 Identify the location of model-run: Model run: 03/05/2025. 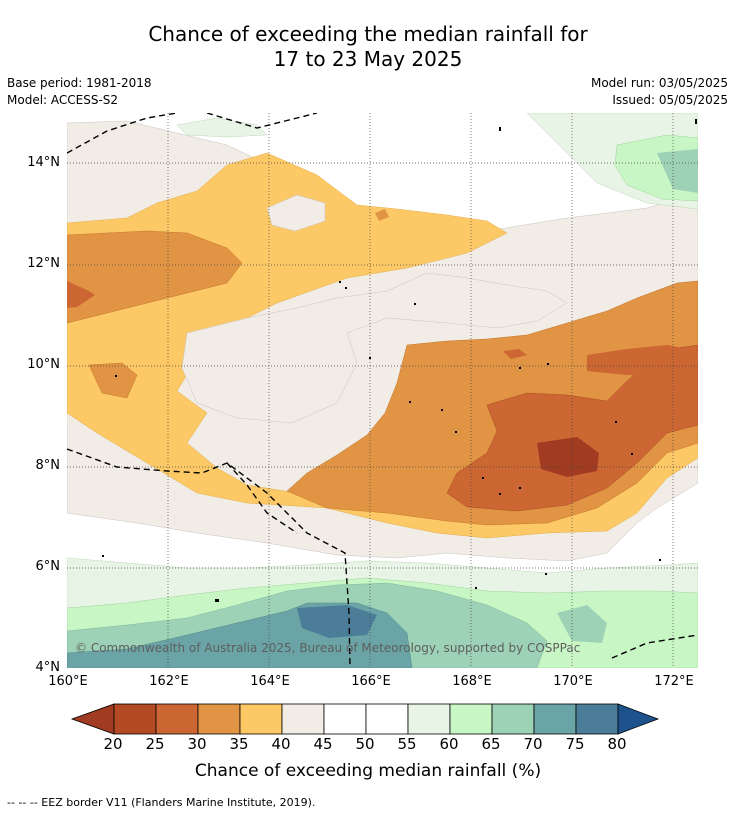
(659, 83).